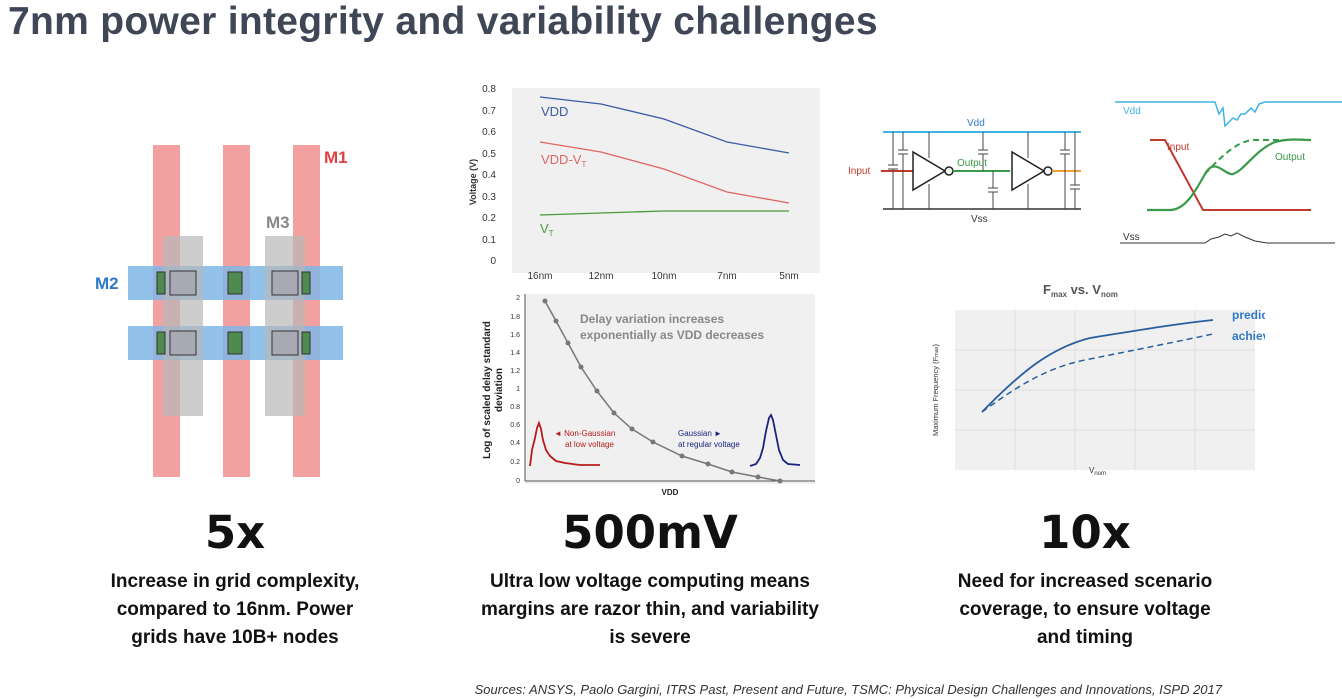 This screenshot has height=699, width=1342. I want to click on ytick: 1.2, so click(515, 371).